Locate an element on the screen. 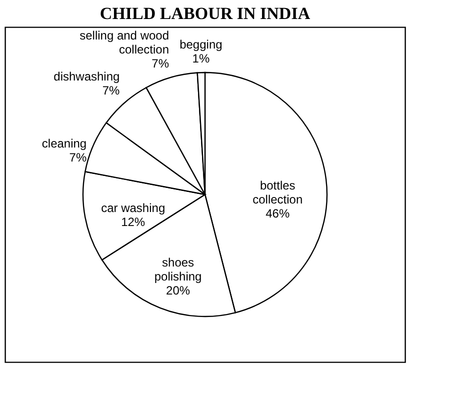 This screenshot has height=395, width=462. data-label: 12% is located at coordinates (133, 222).